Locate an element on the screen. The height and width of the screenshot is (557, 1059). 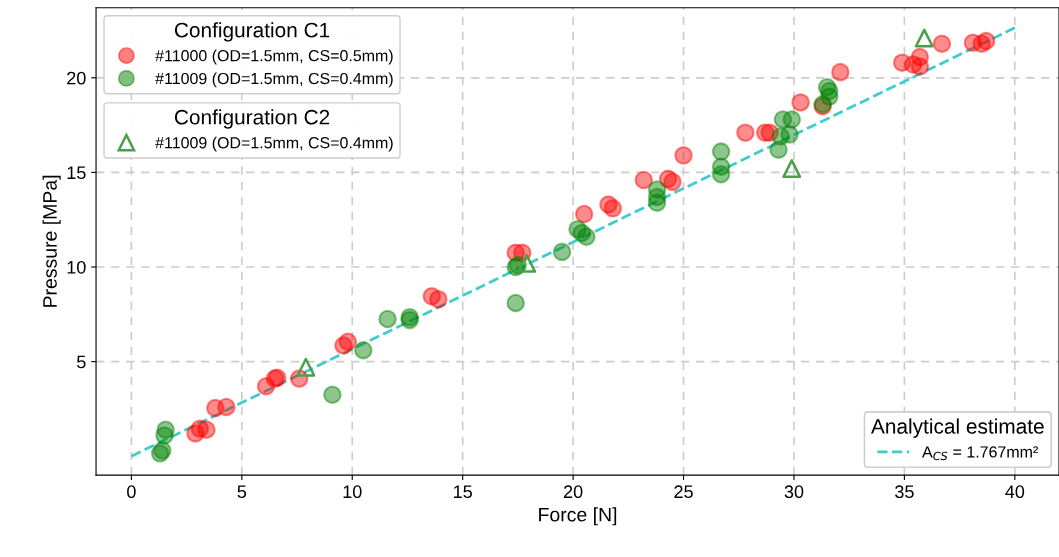
x-tick-label: 0 is located at coordinates (131, 492).